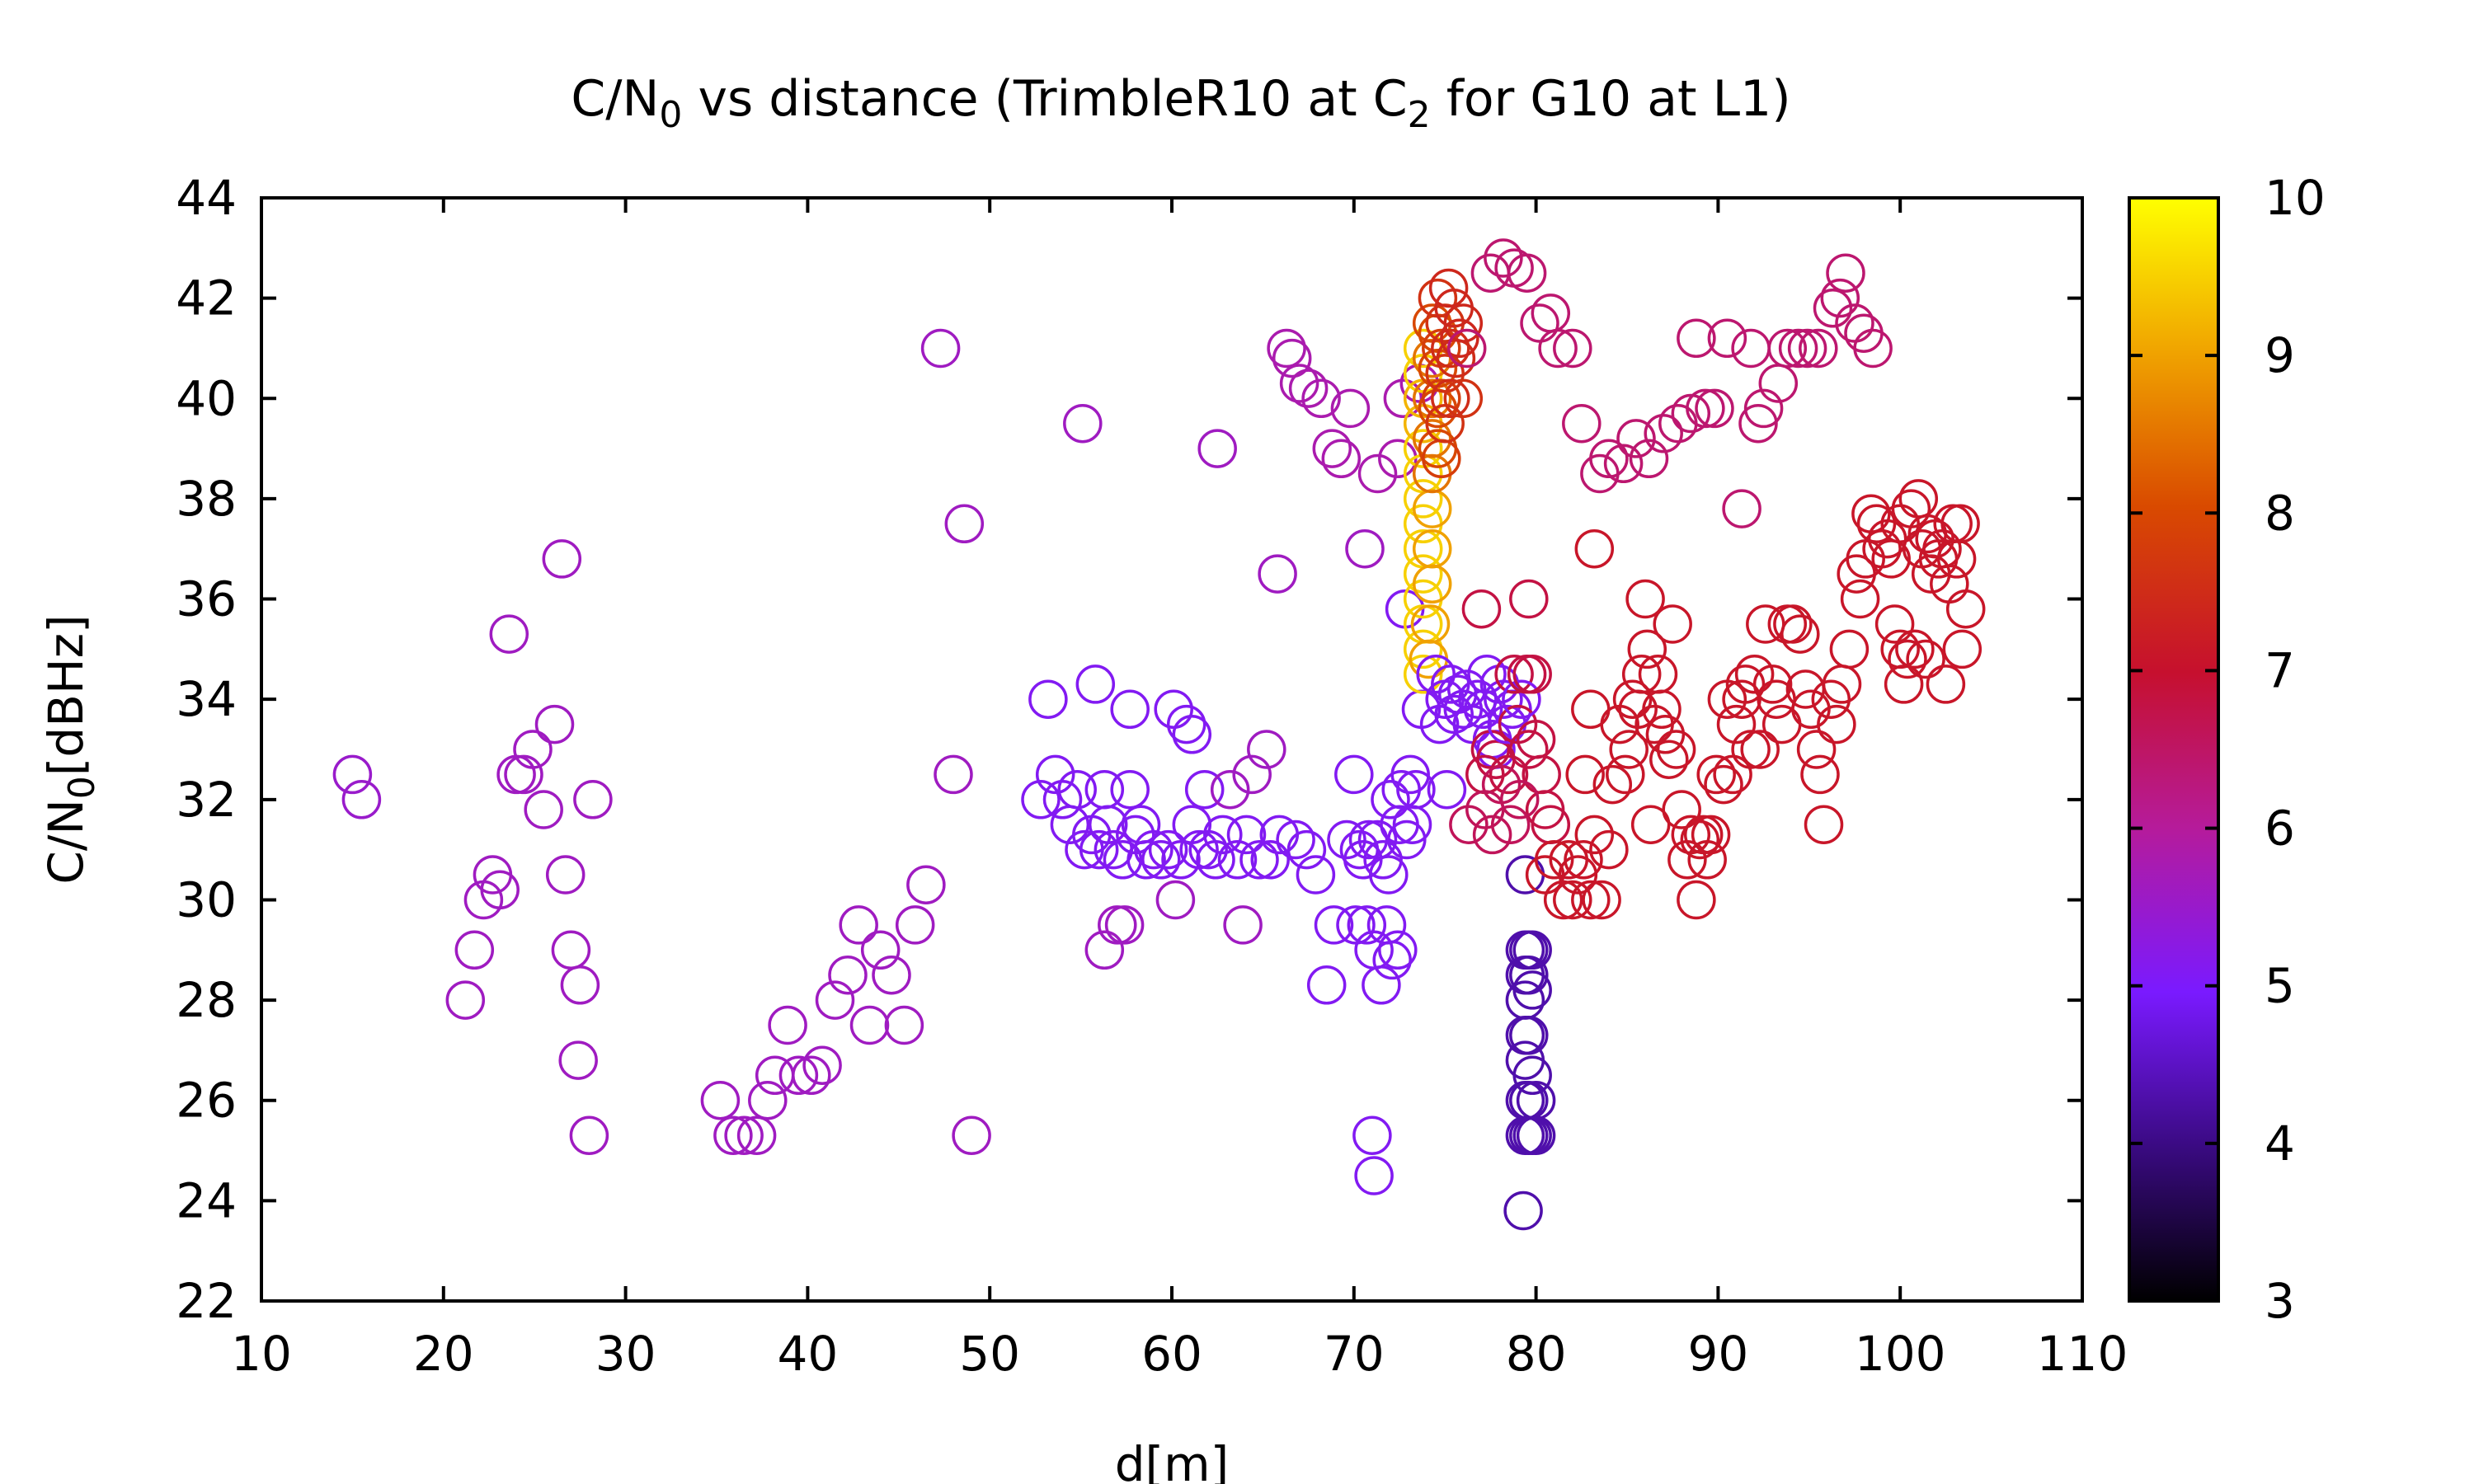  What do you see at coordinates (1172, 1460) in the screenshot?
I see `x-axis-label: d[m]` at bounding box center [1172, 1460].